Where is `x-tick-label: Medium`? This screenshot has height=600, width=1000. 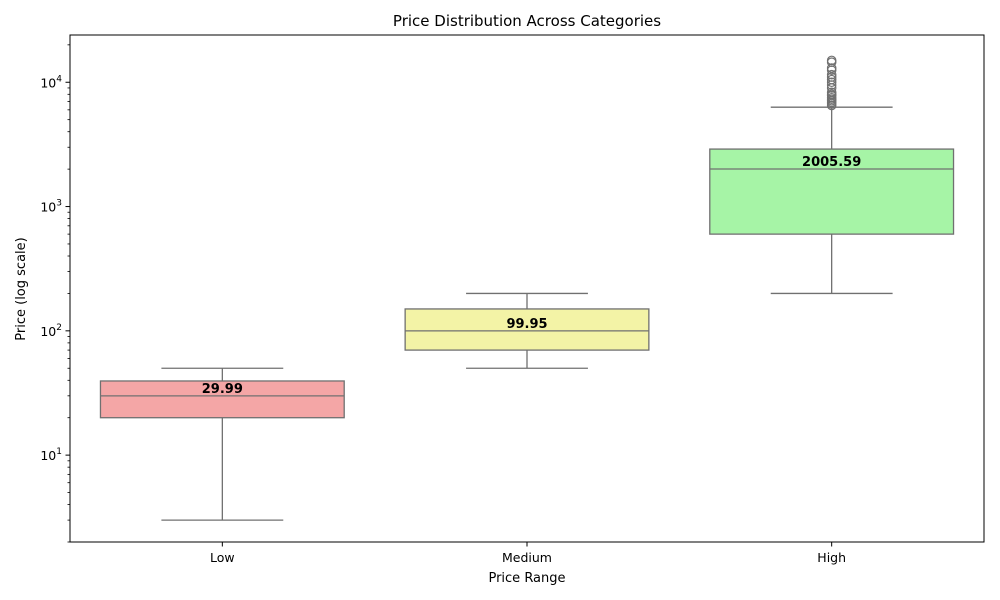
x-tick-label: Medium is located at coordinates (527, 557).